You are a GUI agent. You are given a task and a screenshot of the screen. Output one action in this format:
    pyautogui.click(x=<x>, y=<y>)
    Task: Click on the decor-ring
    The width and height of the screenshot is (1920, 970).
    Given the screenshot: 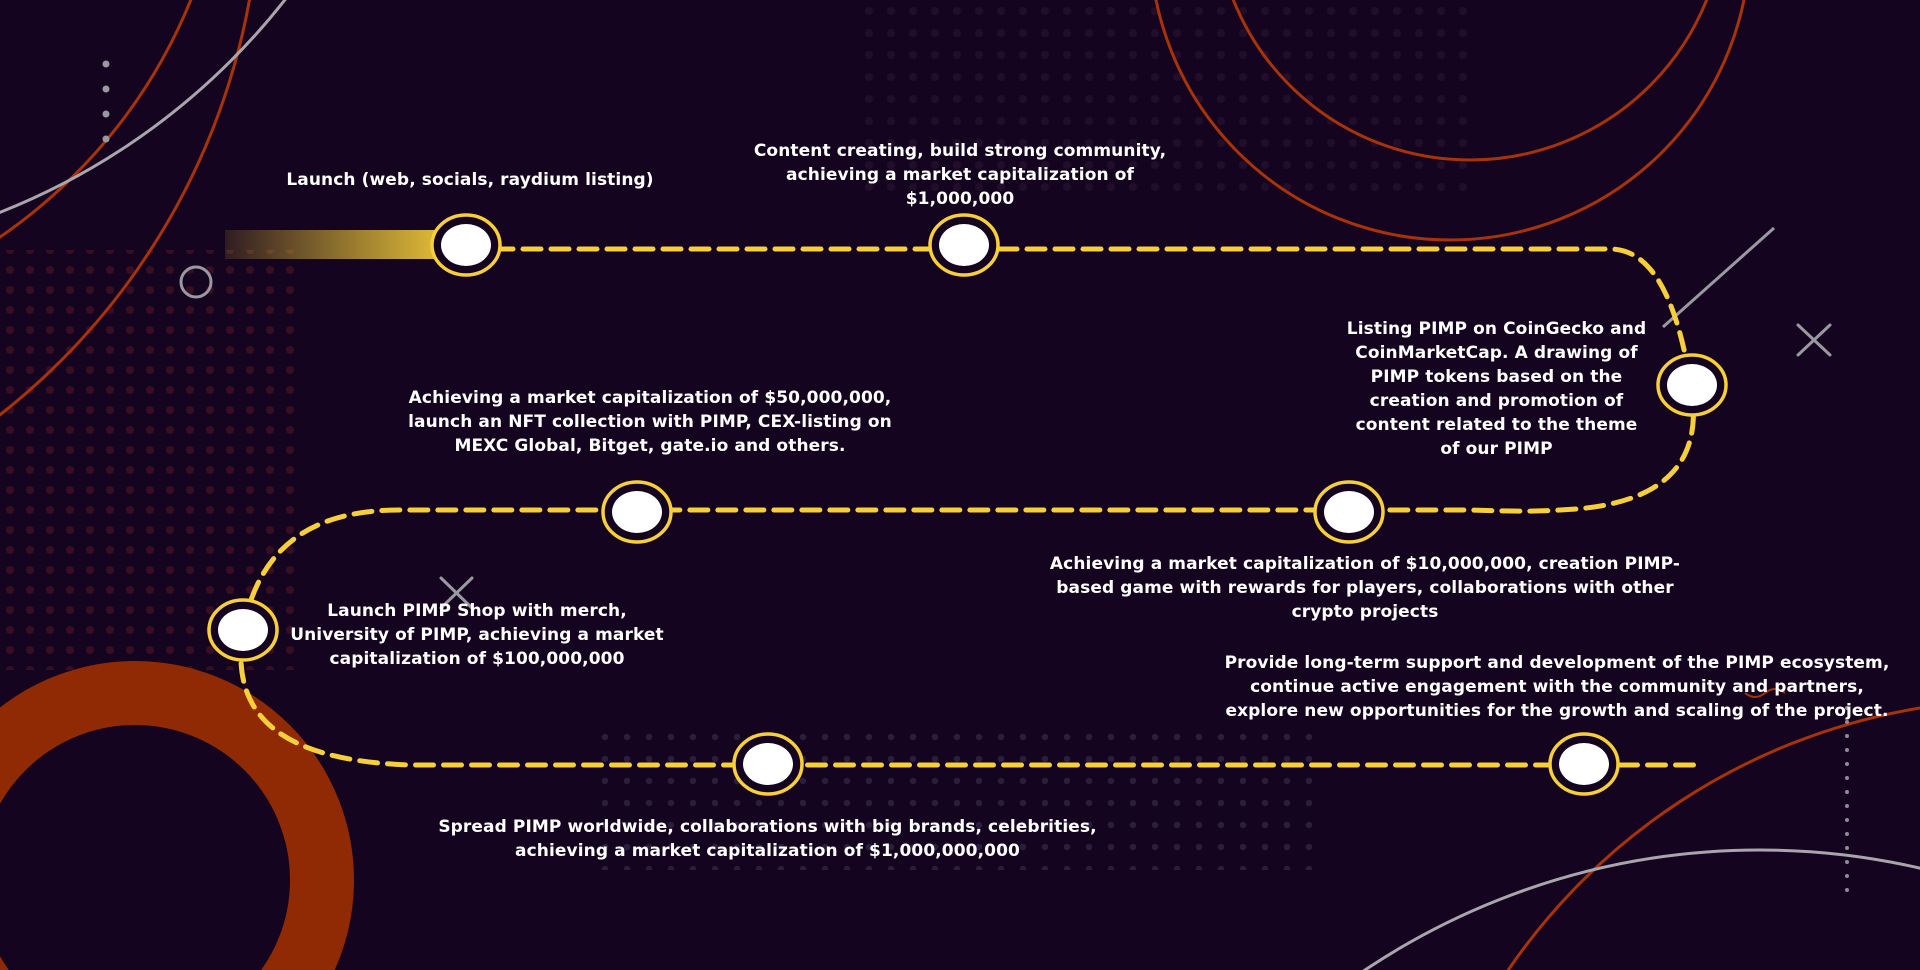 What is the action you would take?
    pyautogui.click(x=177, y=815)
    